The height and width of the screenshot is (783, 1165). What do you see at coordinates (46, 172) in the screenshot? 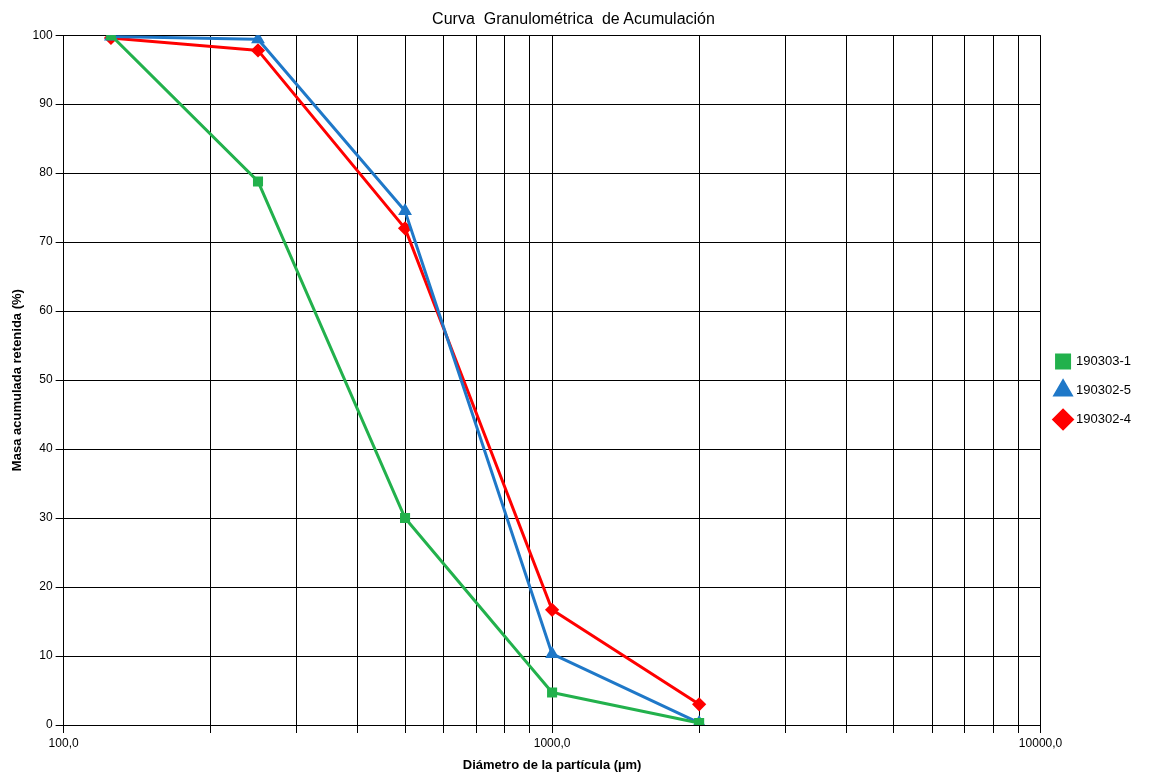
I see `y-tick-label: 80` at bounding box center [46, 172].